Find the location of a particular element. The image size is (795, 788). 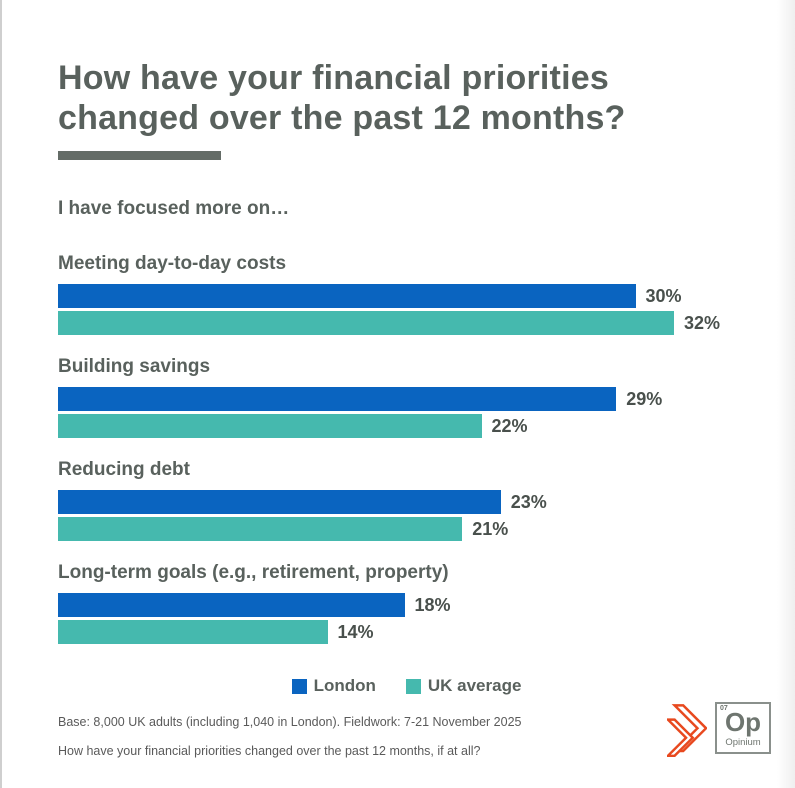

uk-average-legend-swatch is located at coordinates (413, 686).